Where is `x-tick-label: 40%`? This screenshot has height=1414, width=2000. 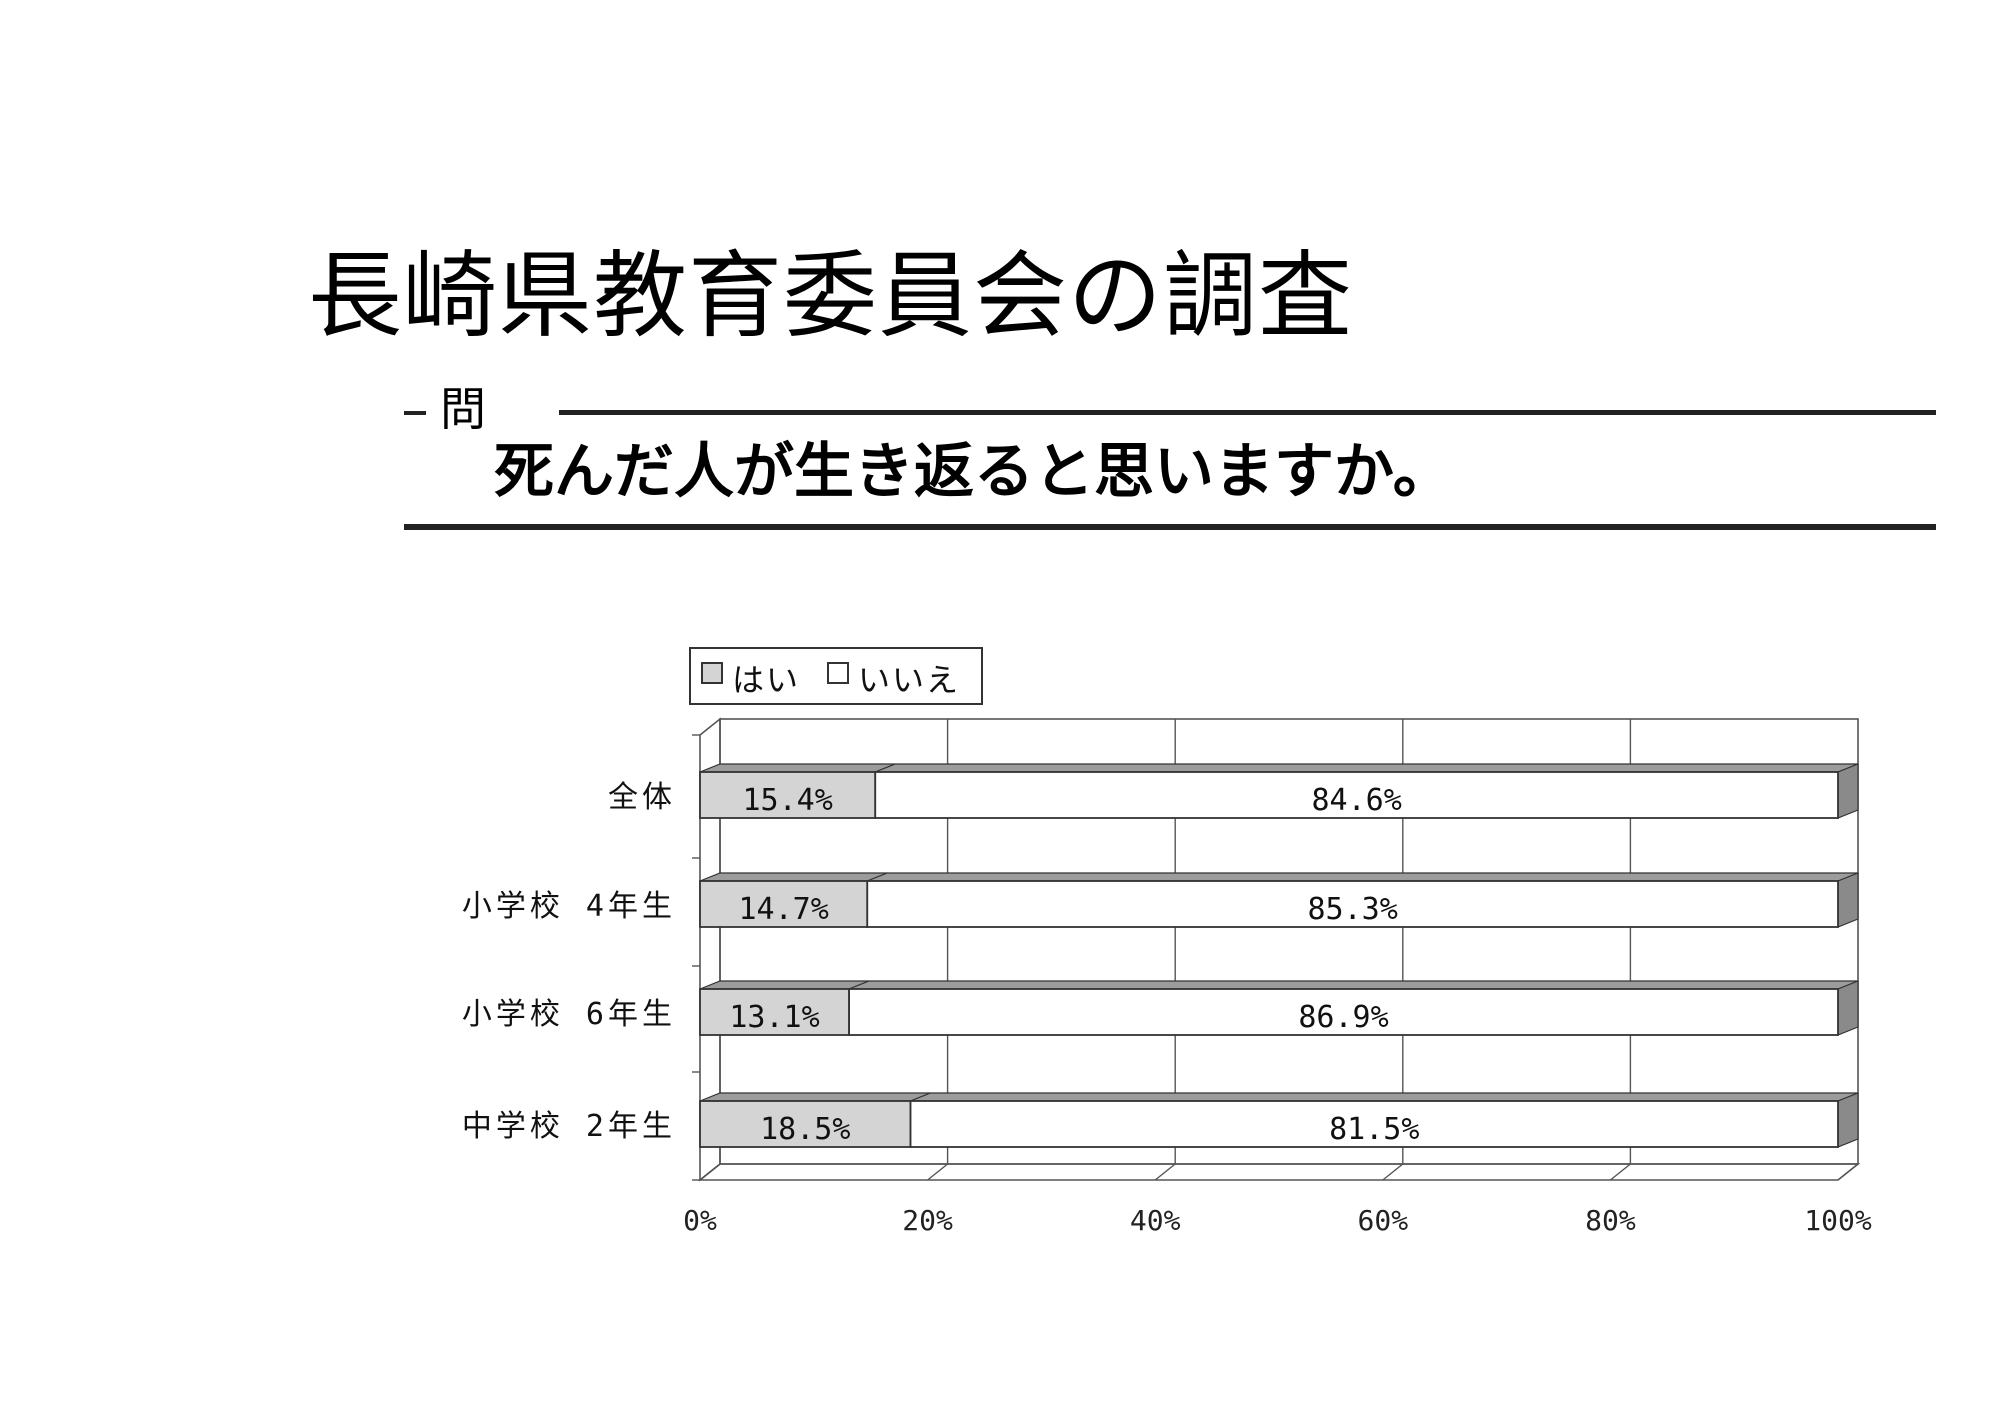 x-tick-label: 40% is located at coordinates (1155, 1220).